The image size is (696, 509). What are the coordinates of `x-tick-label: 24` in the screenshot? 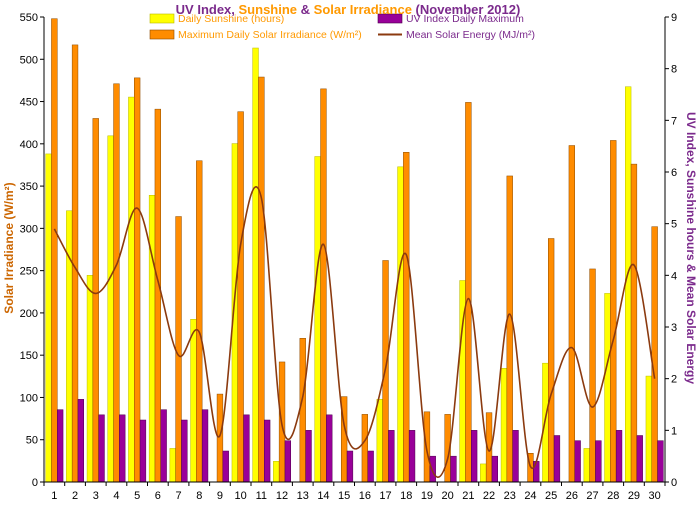 It's located at (530, 496).